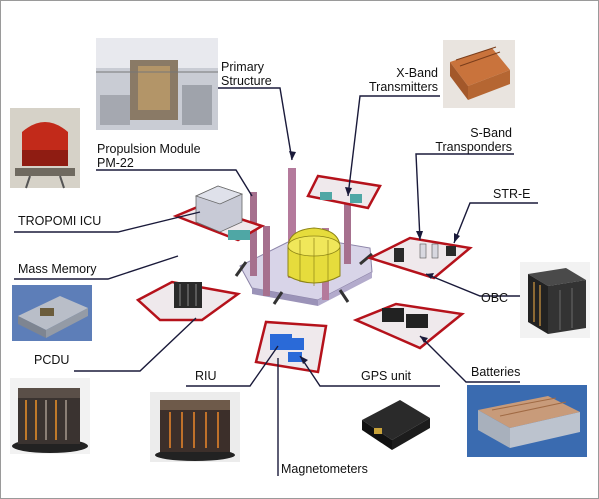  What do you see at coordinates (408, 326) in the screenshot?
I see `panel-batteries` at bounding box center [408, 326].